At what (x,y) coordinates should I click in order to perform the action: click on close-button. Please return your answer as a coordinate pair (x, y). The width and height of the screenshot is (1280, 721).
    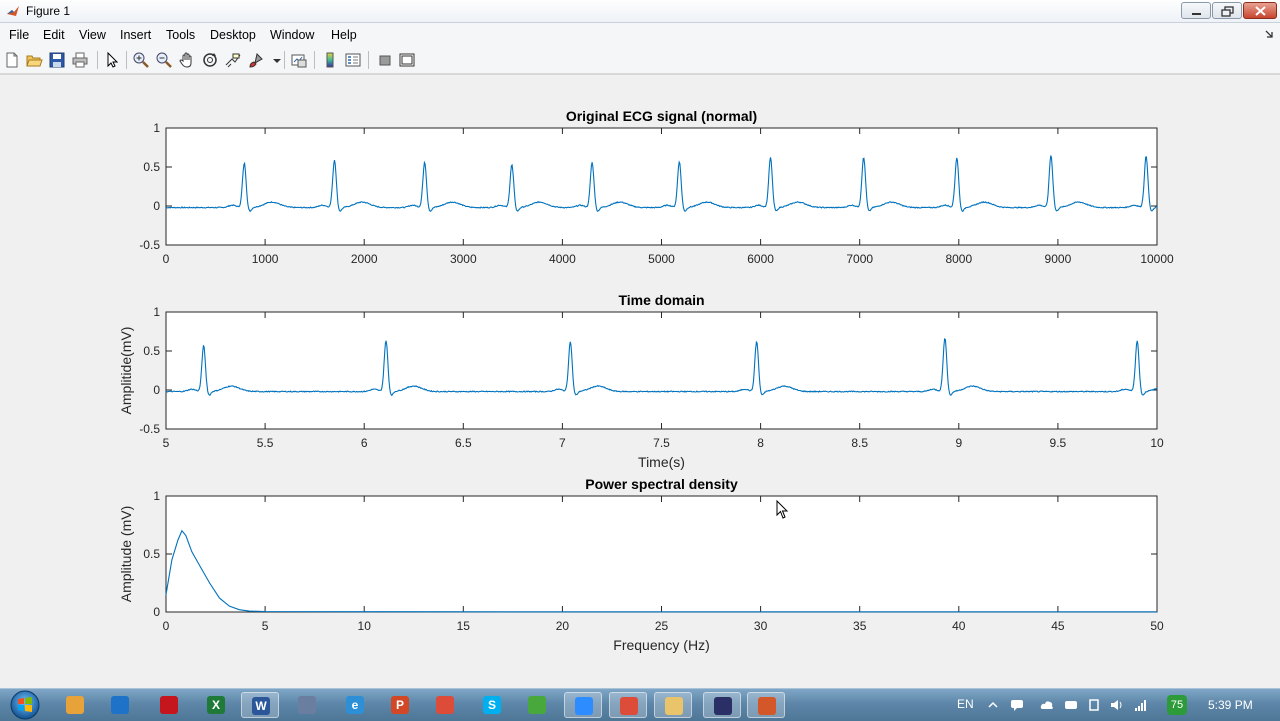
    Looking at the image, I should click on (1260, 10).